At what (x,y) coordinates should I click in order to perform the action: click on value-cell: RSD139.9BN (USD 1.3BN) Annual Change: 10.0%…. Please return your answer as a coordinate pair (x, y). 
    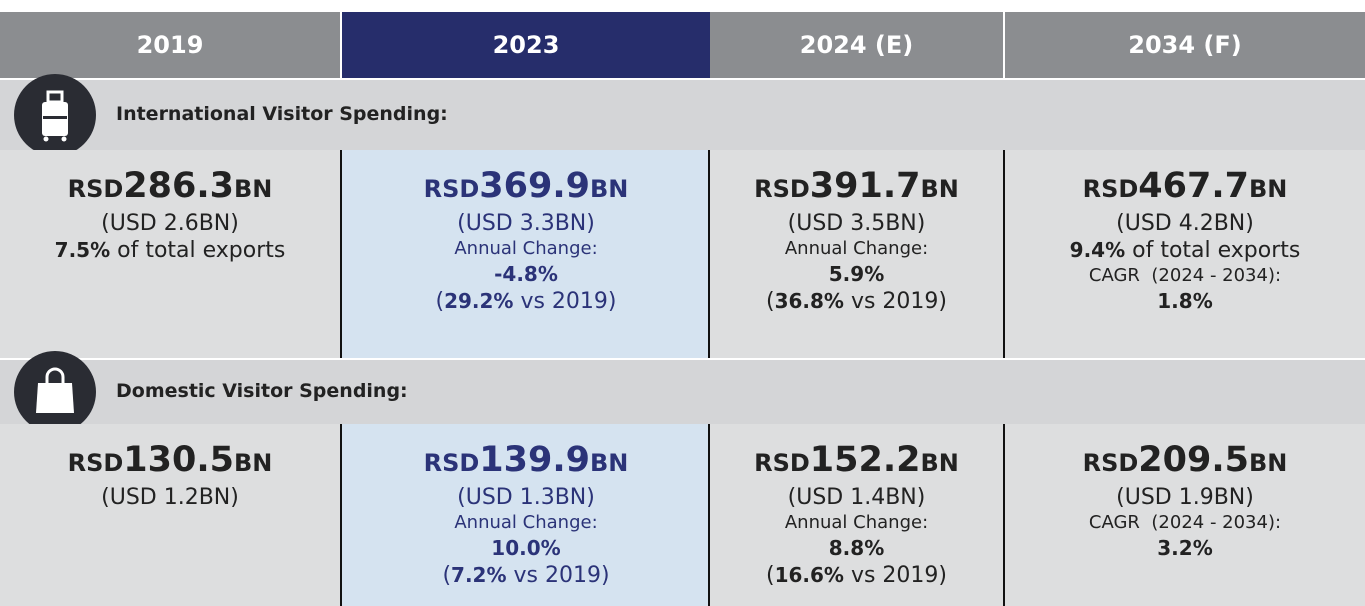
    Looking at the image, I should click on (526, 515).